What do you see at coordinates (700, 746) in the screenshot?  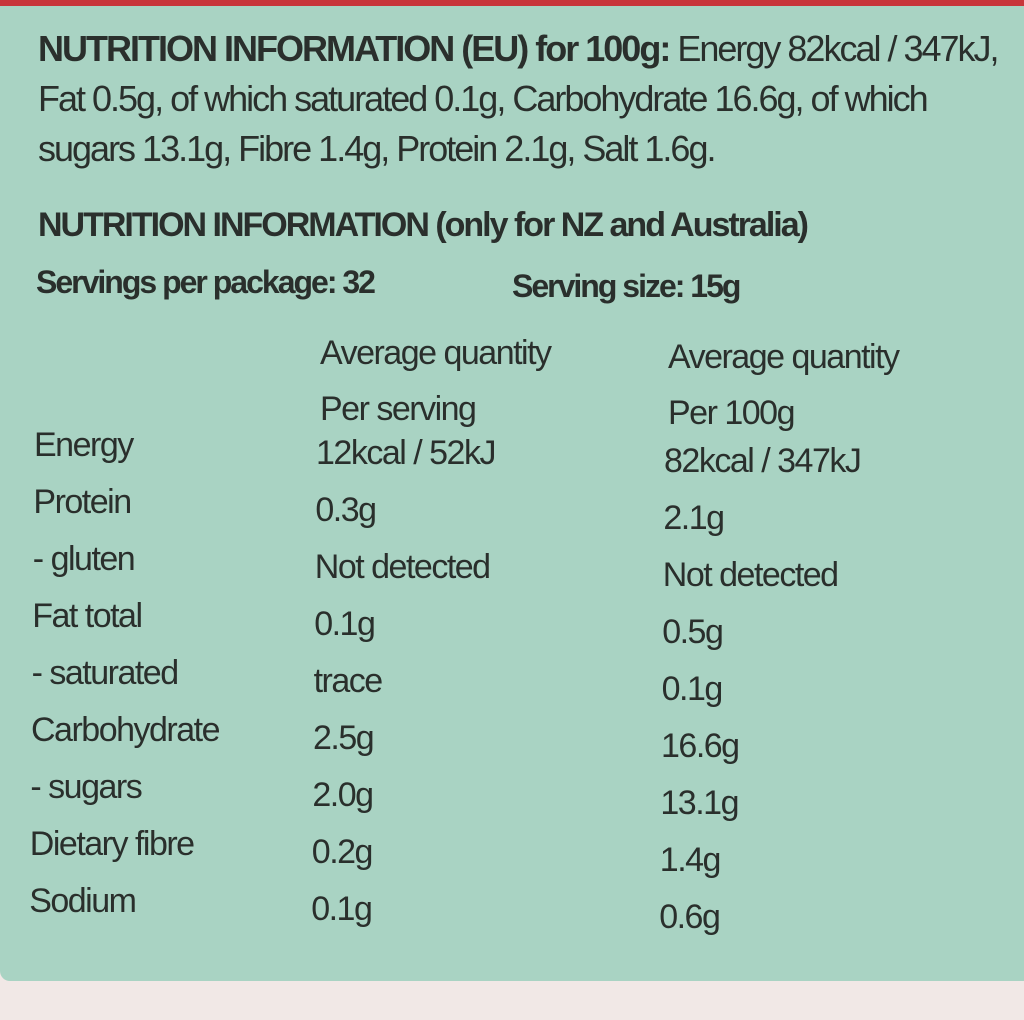 I see `nutrient-value: 16.6g` at bounding box center [700, 746].